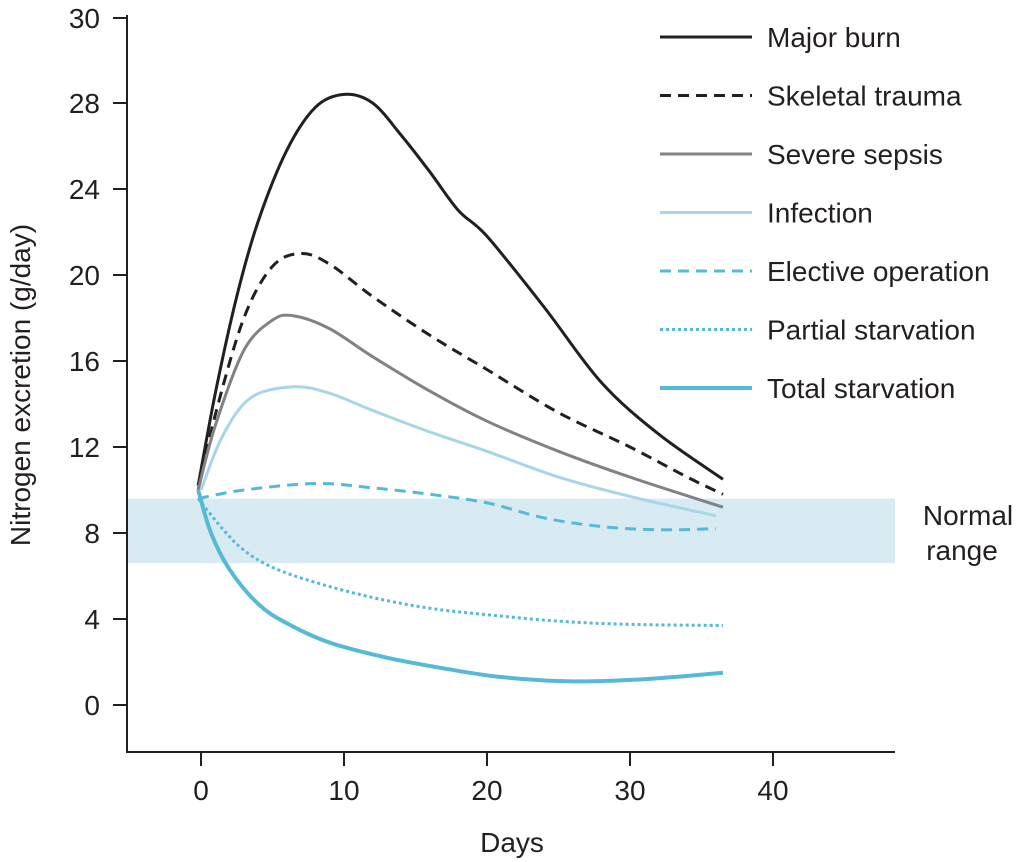 The width and height of the screenshot is (1031, 862). What do you see at coordinates (84, 103) in the screenshot?
I see `y-tick-label: 28` at bounding box center [84, 103].